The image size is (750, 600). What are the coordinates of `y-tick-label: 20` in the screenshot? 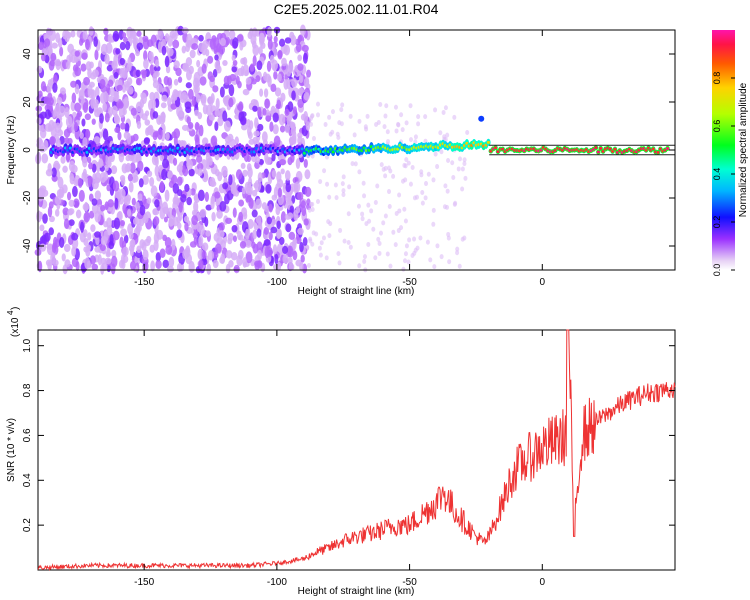 It's located at (27, 102).